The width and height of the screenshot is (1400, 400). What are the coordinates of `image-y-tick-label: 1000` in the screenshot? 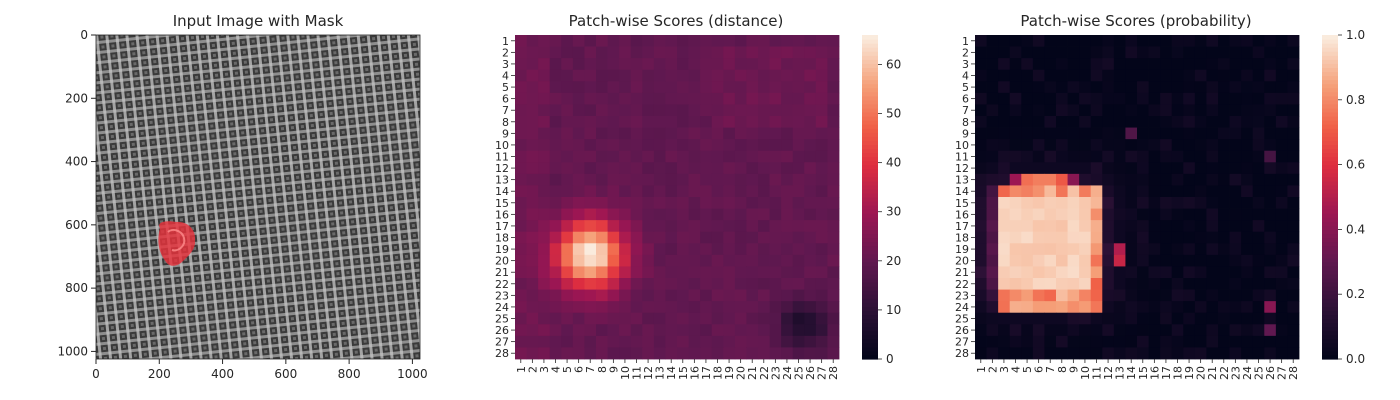 It's located at (72, 351).